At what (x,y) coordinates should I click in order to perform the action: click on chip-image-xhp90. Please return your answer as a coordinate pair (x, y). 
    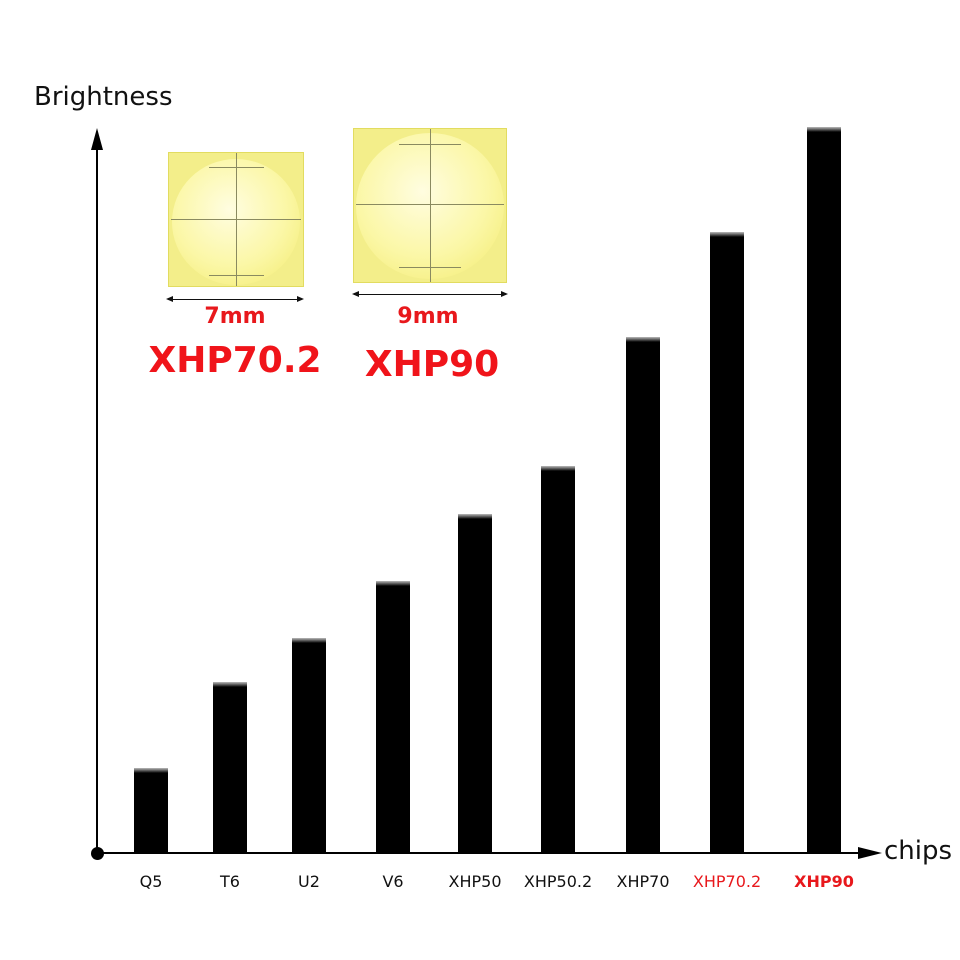
    Looking at the image, I should click on (430, 205).